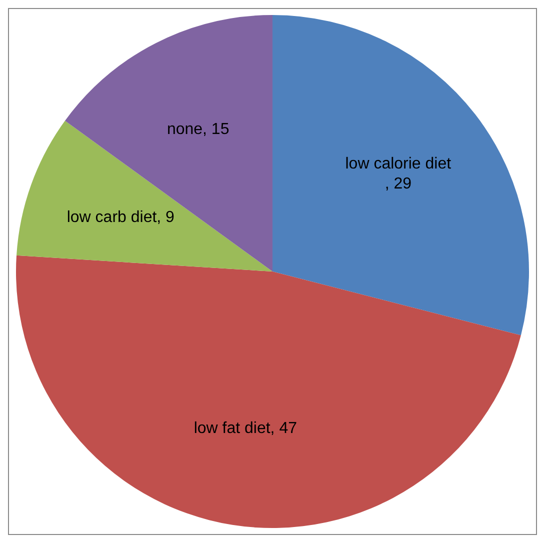 The height and width of the screenshot is (543, 545). What do you see at coordinates (216, 129) in the screenshot?
I see `data-label: , 15` at bounding box center [216, 129].